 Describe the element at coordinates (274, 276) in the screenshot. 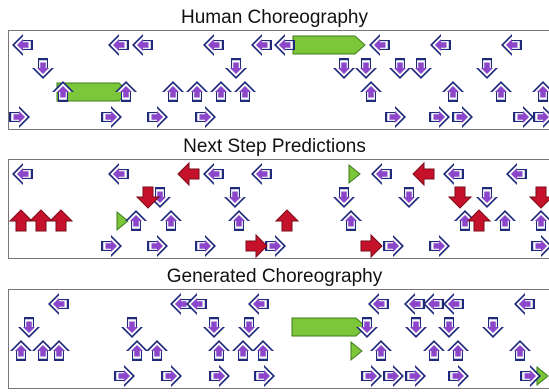

I see `panel-title-generated: Generated Choreography` at that location.